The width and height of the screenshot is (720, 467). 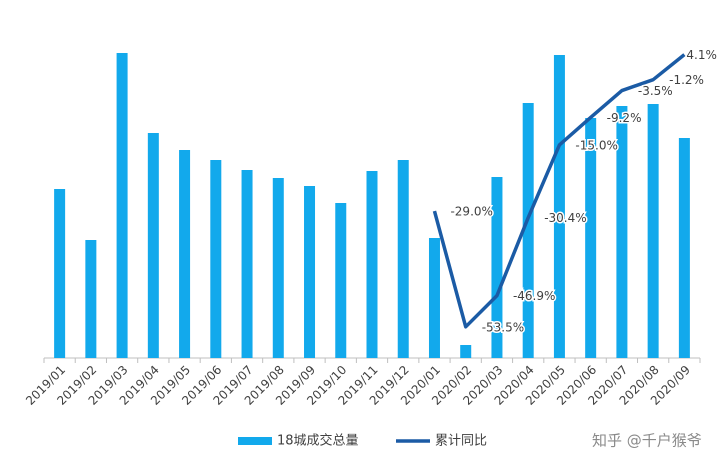 I want to click on data-label: -3.5%, so click(x=655, y=91).